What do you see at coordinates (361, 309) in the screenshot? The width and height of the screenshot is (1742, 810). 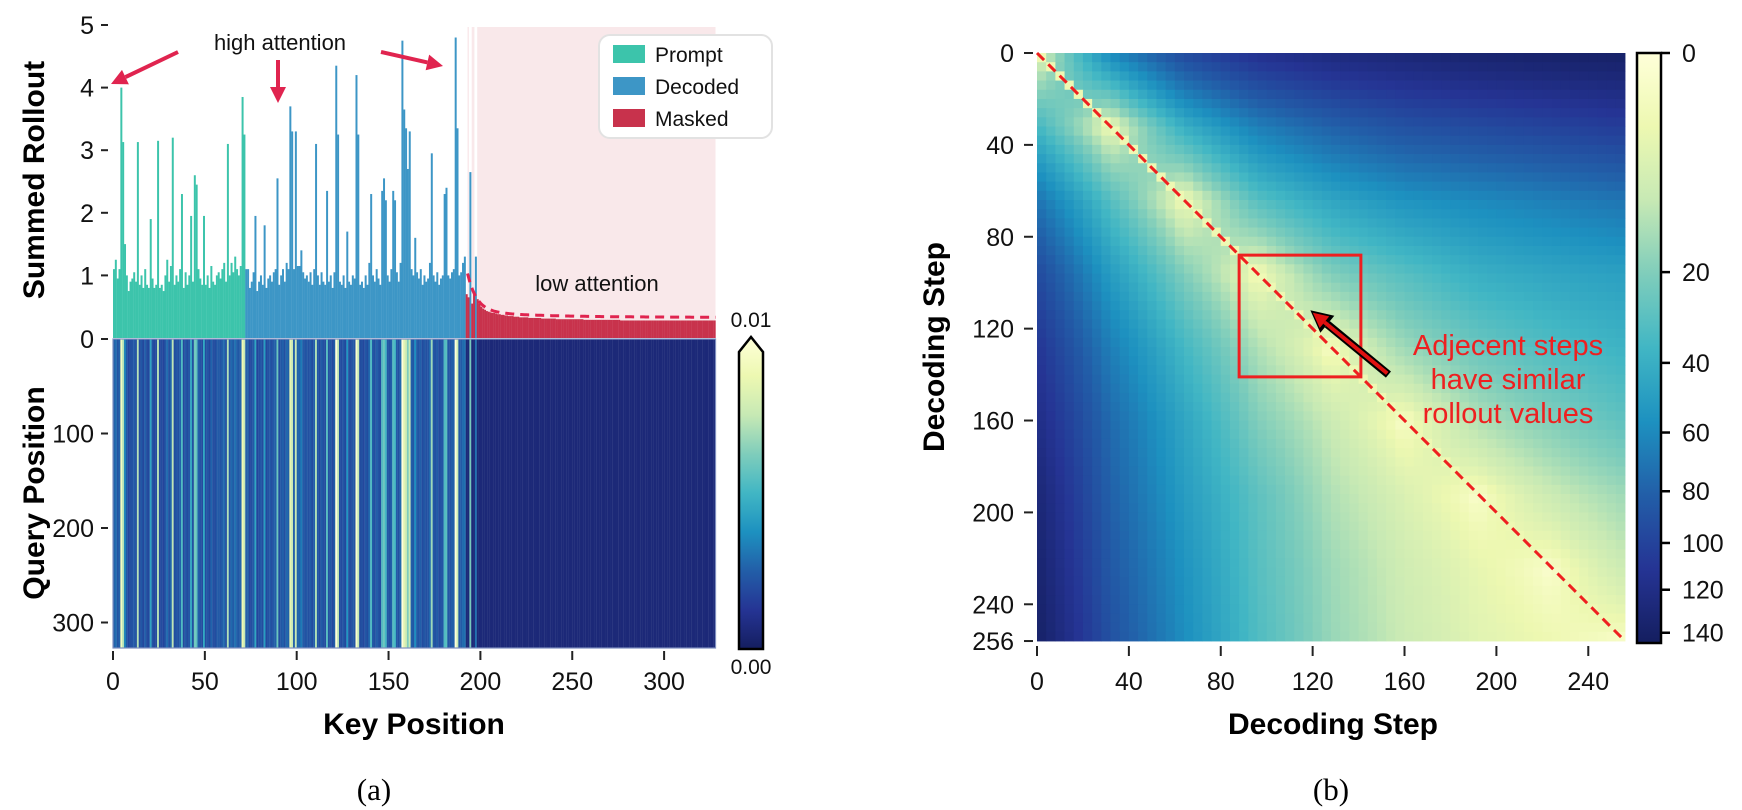 I see `bar-decoded` at bounding box center [361, 309].